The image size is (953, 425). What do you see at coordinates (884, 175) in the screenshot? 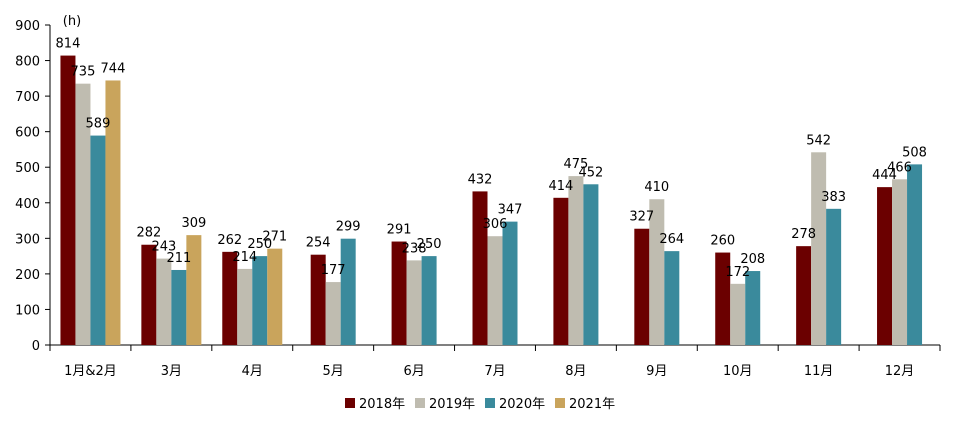
I see `data-label: 444` at bounding box center [884, 175].